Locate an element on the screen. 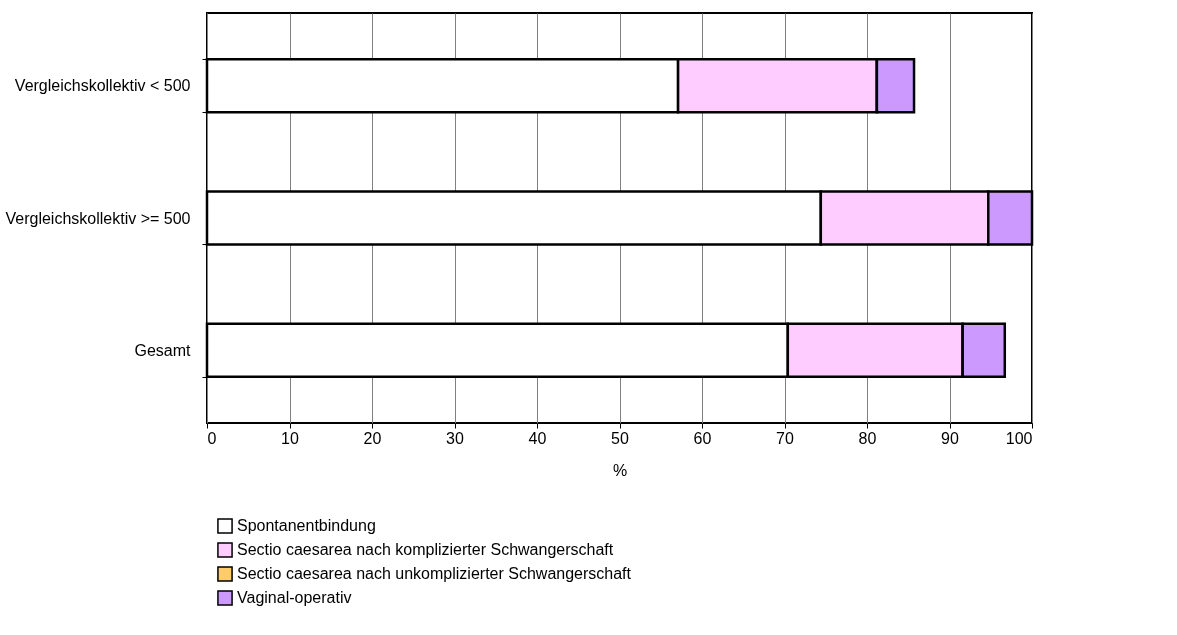 This screenshot has height=635, width=1177. x-tick-label: 40 is located at coordinates (537, 438).